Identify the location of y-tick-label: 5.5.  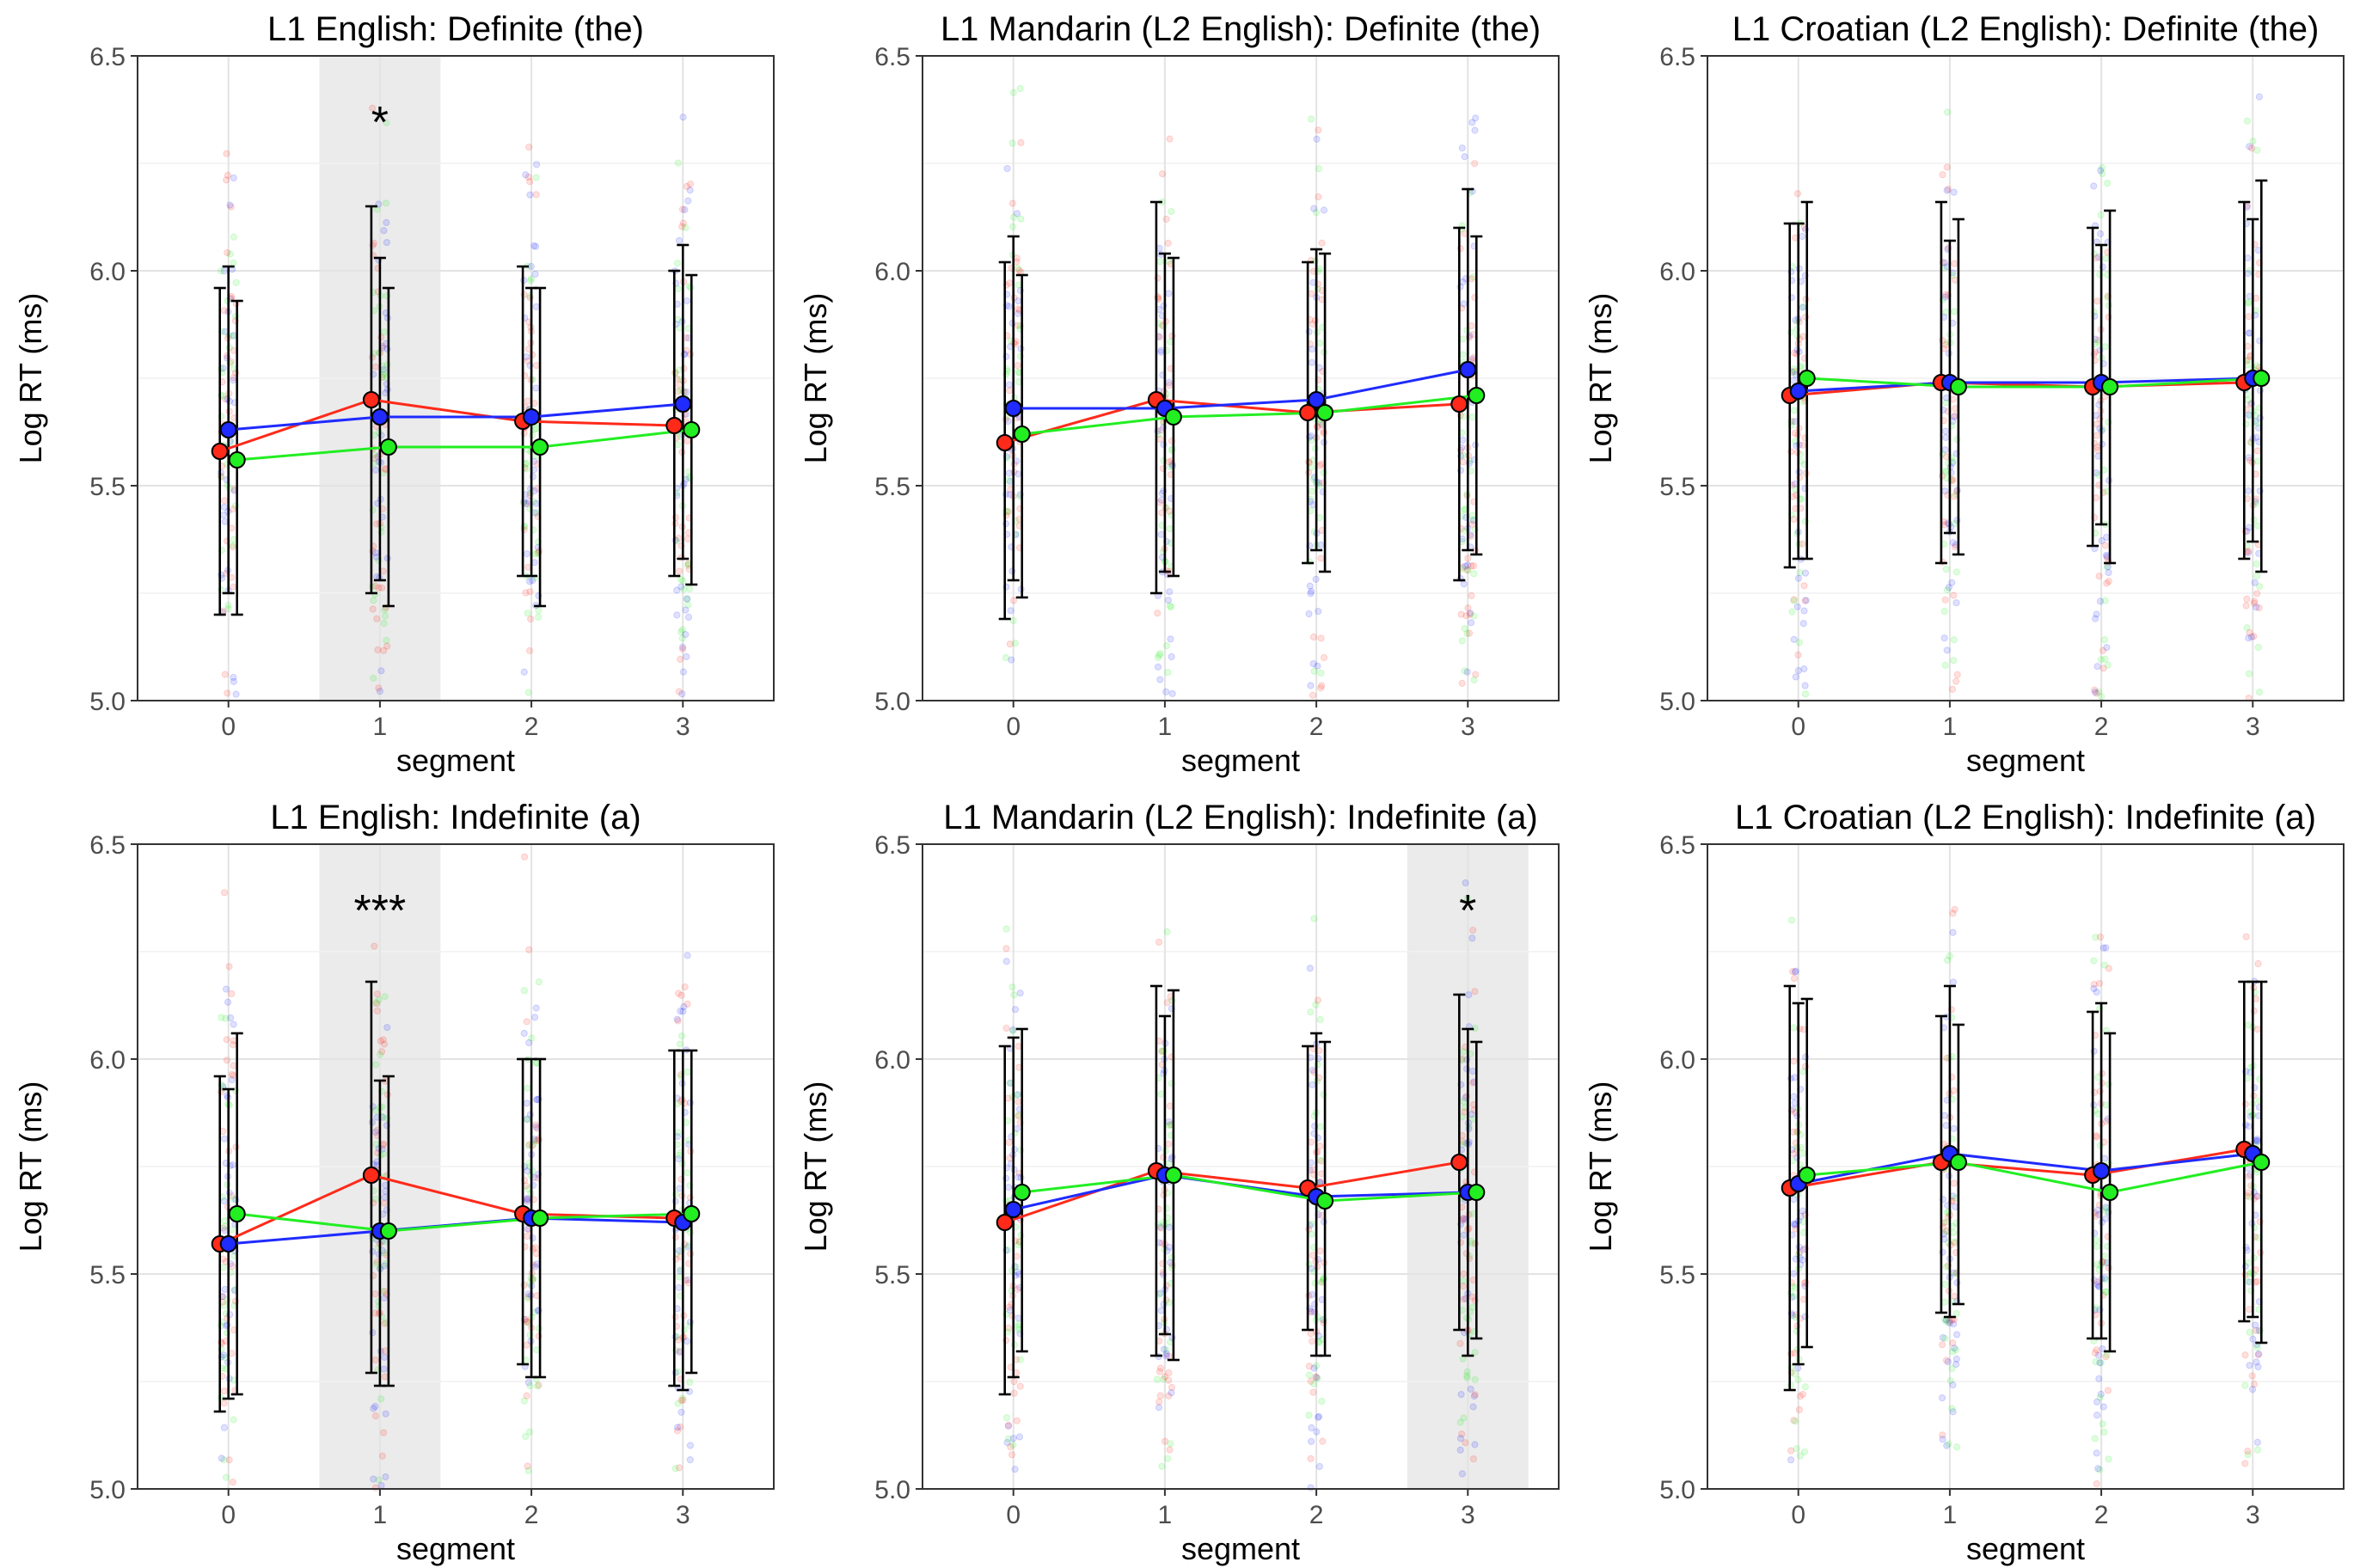
(1677, 1275).